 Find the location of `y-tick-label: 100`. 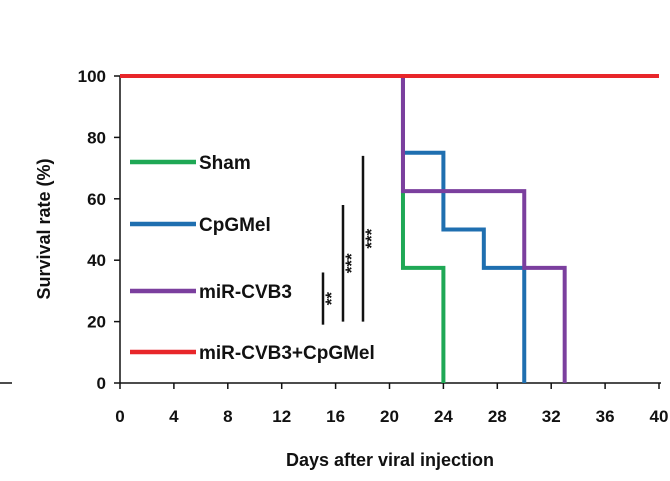

y-tick-label: 100 is located at coordinates (92, 76).